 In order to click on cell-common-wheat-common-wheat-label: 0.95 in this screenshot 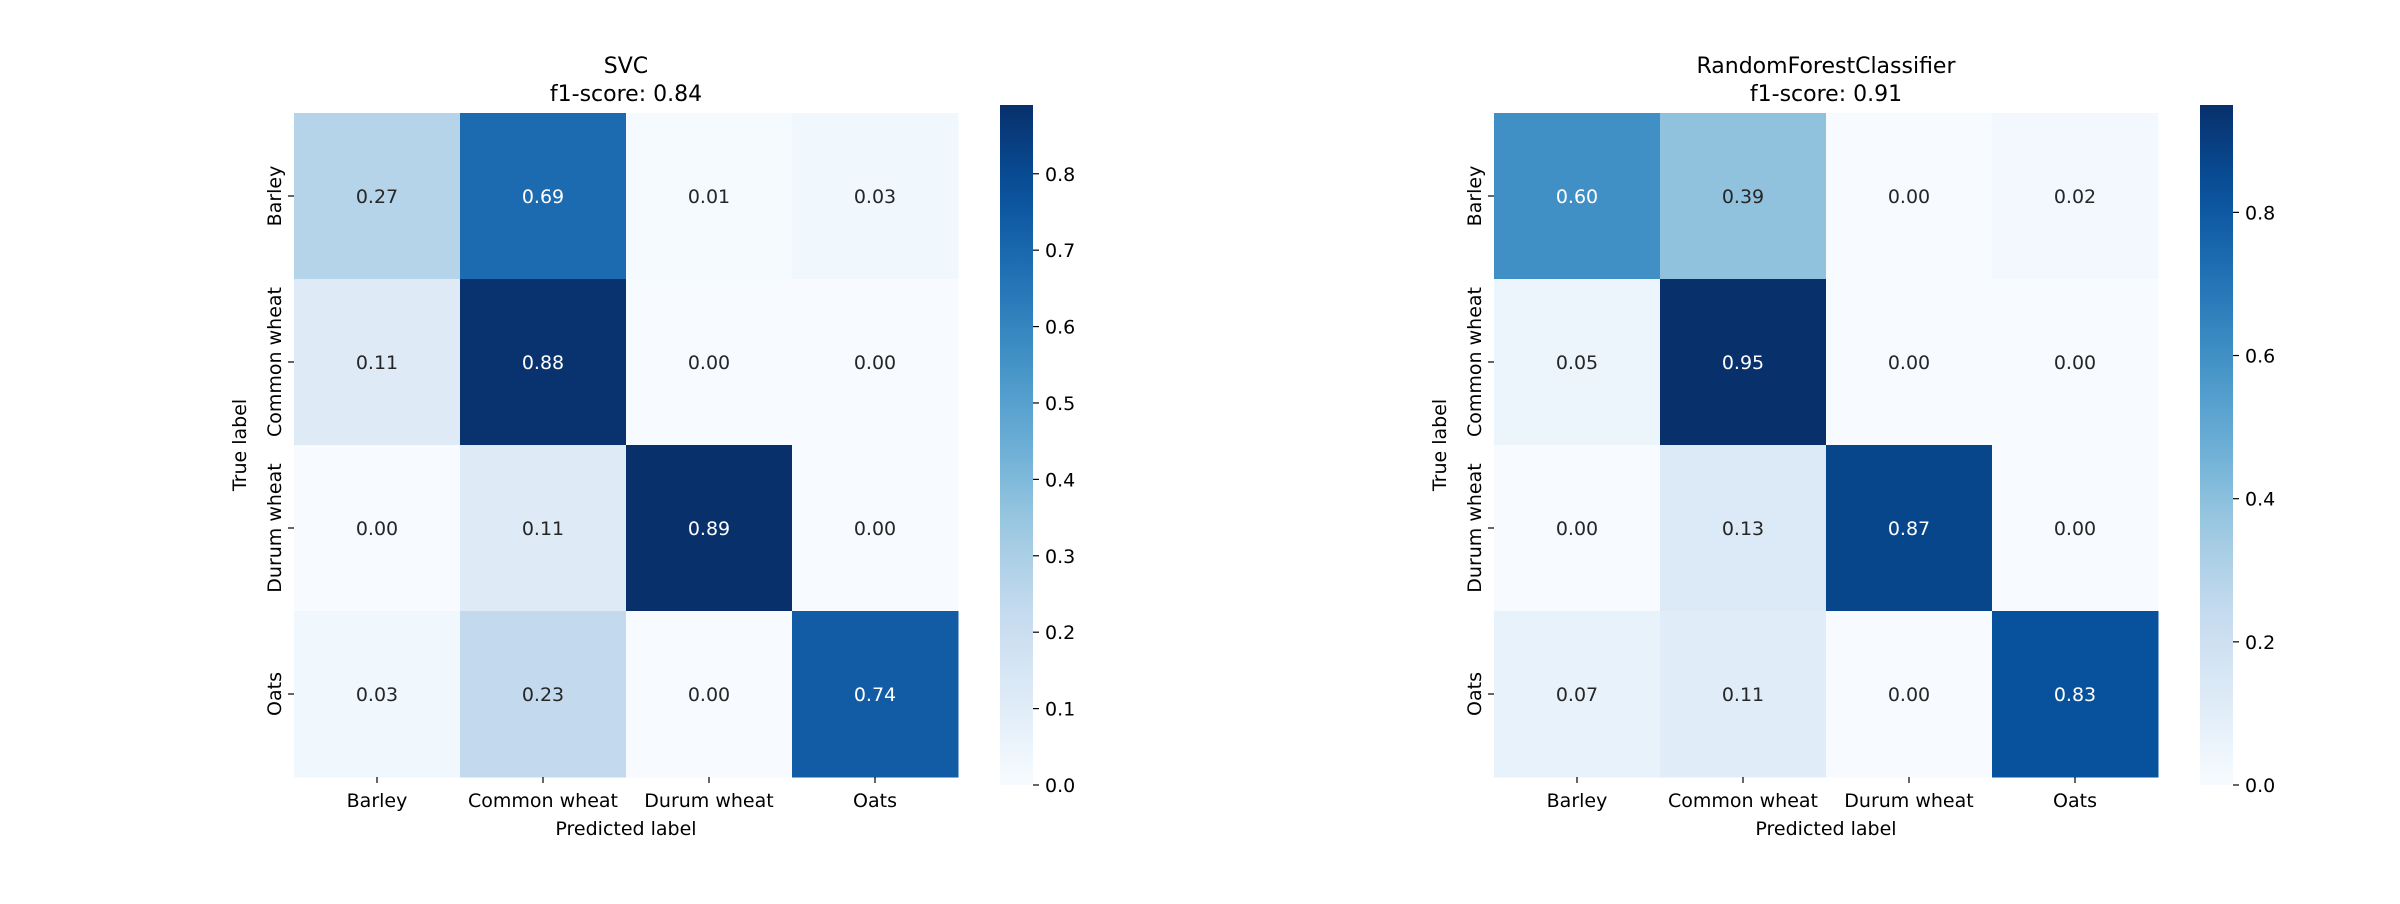, I will do `click(1743, 363)`.